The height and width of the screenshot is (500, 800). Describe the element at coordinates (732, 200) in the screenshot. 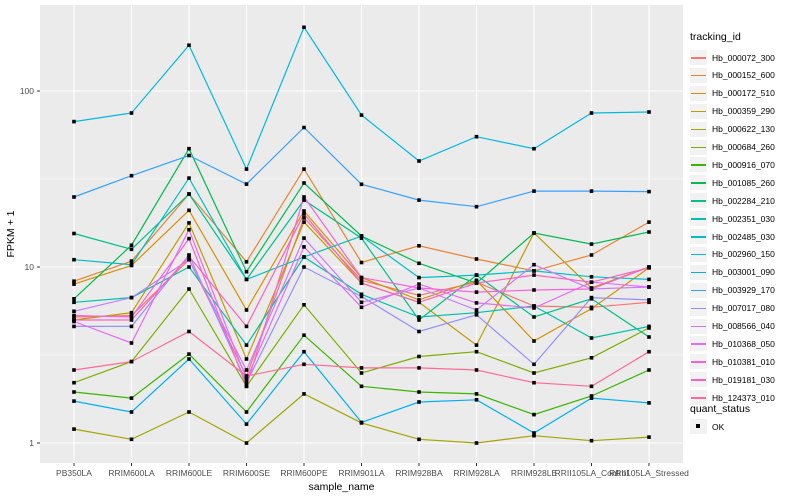

I see `legend-item-Hb_002284_210: Hb_002284_210` at that location.